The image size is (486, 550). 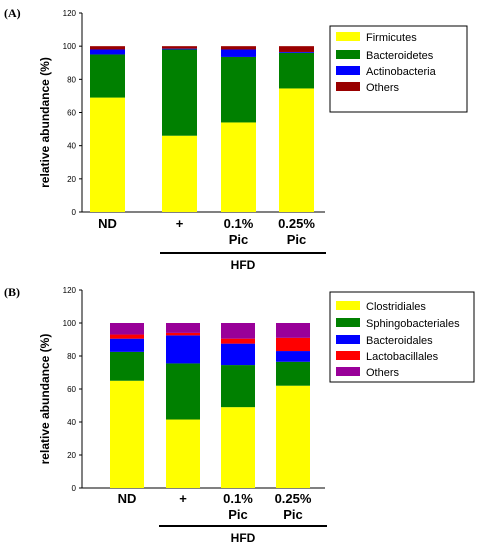 What do you see at coordinates (399, 341) in the screenshot?
I see `legend-entry: Bacteroidales` at bounding box center [399, 341].